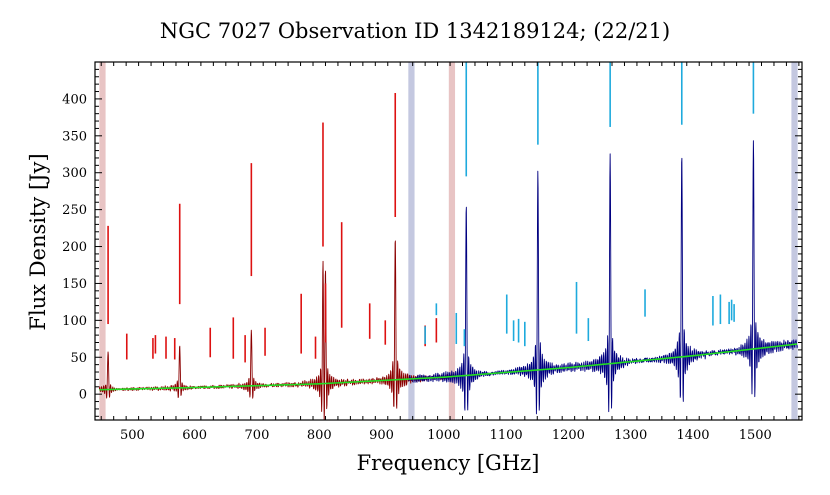  Describe the element at coordinates (448, 463) in the screenshot. I see `x-axis-title: Frequency [GHz]` at that location.